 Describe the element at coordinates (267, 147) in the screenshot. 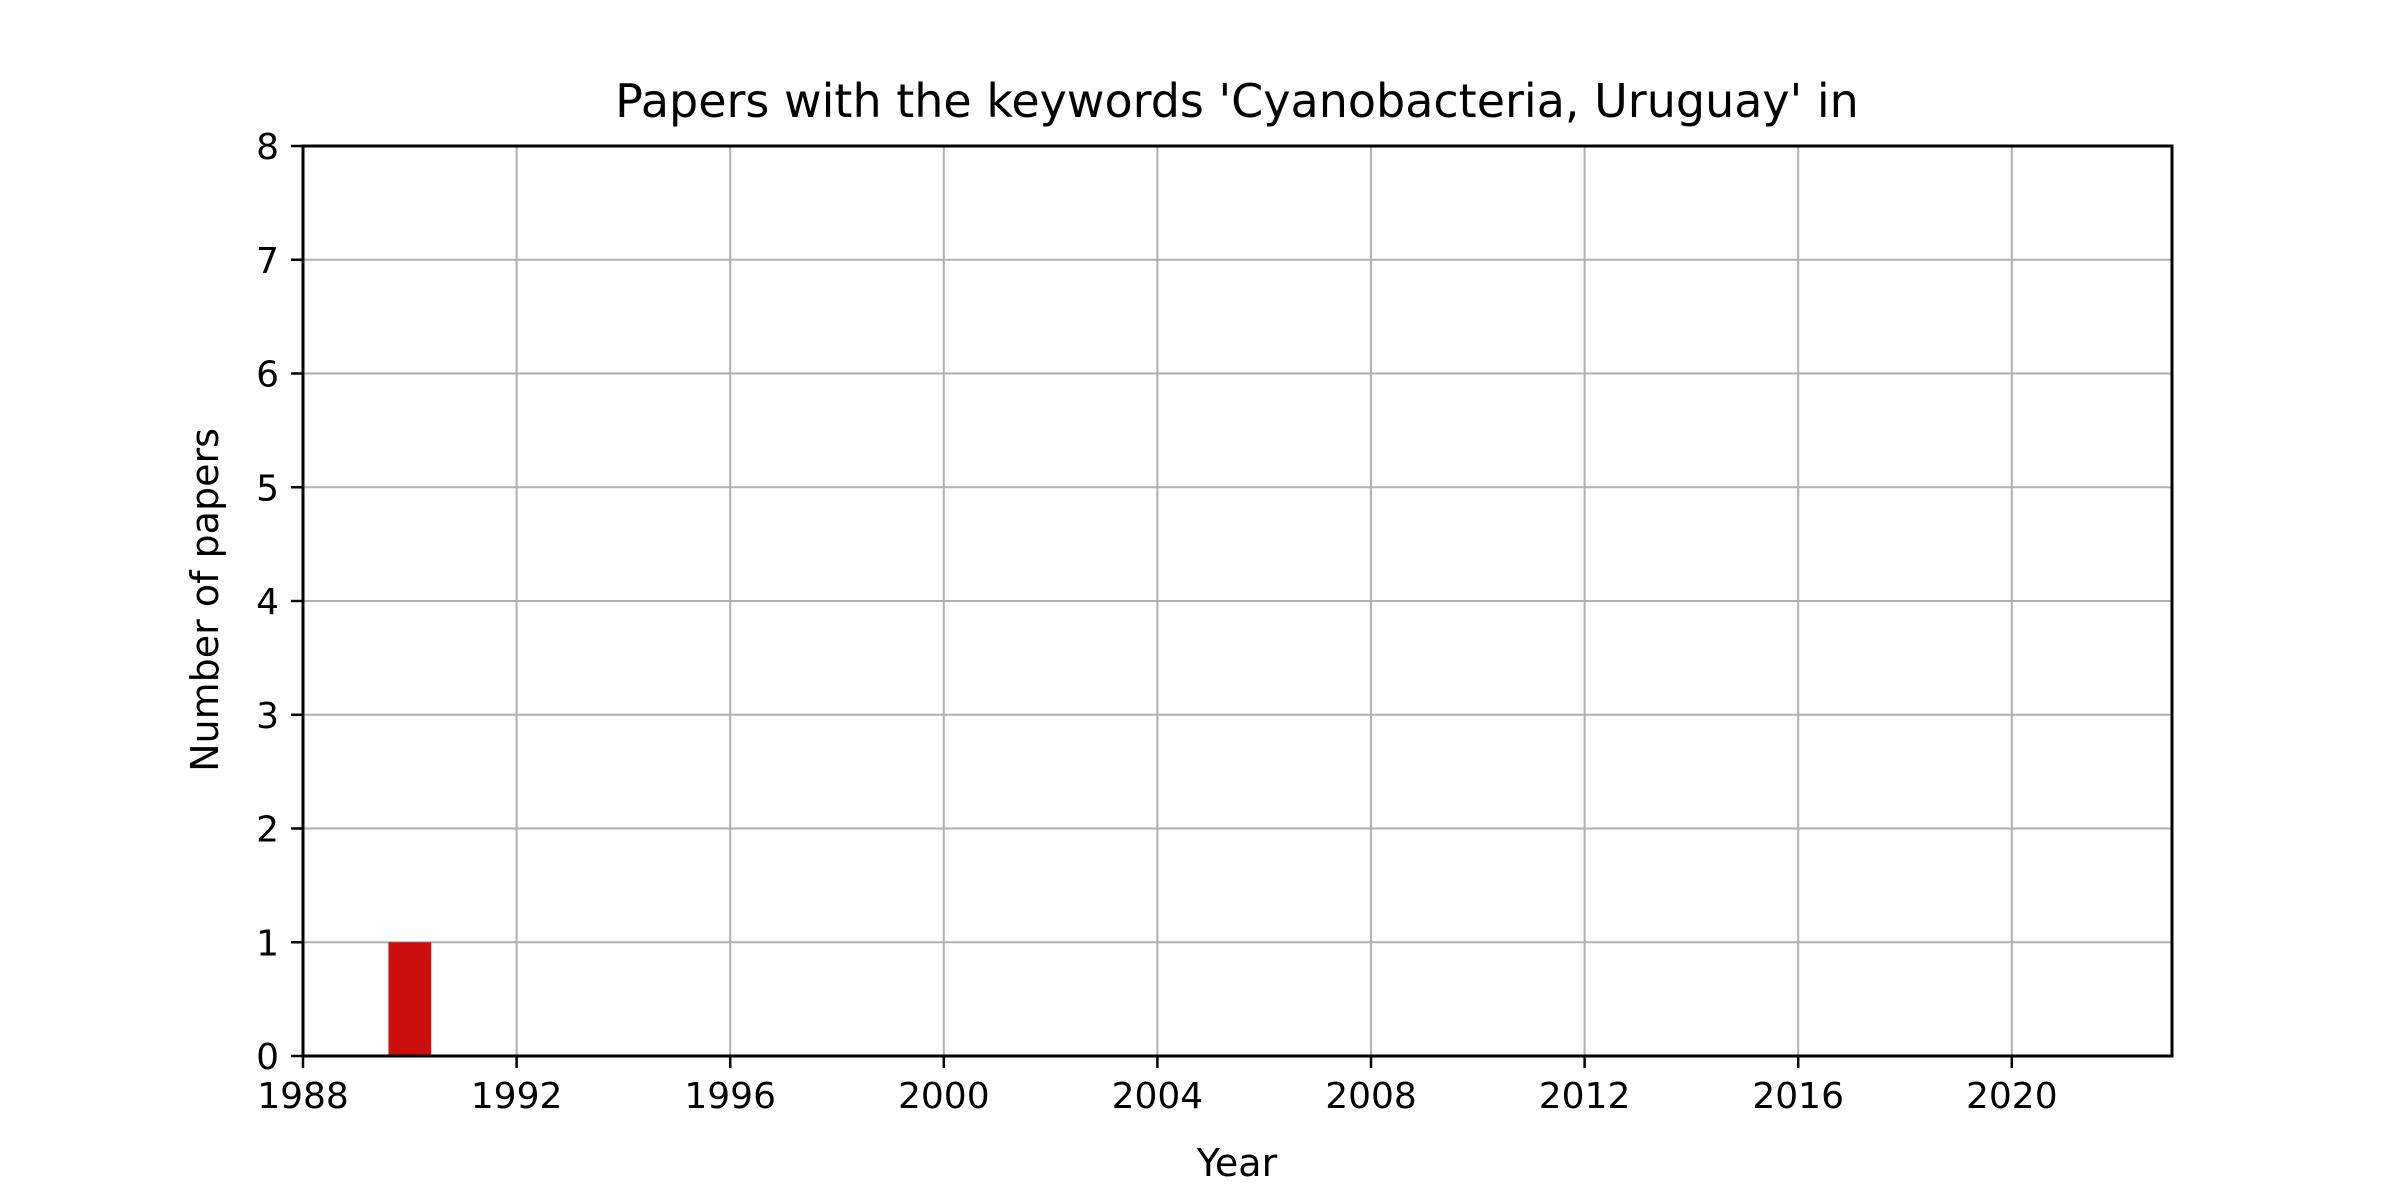

I see `y-tick-label: 8` at that location.